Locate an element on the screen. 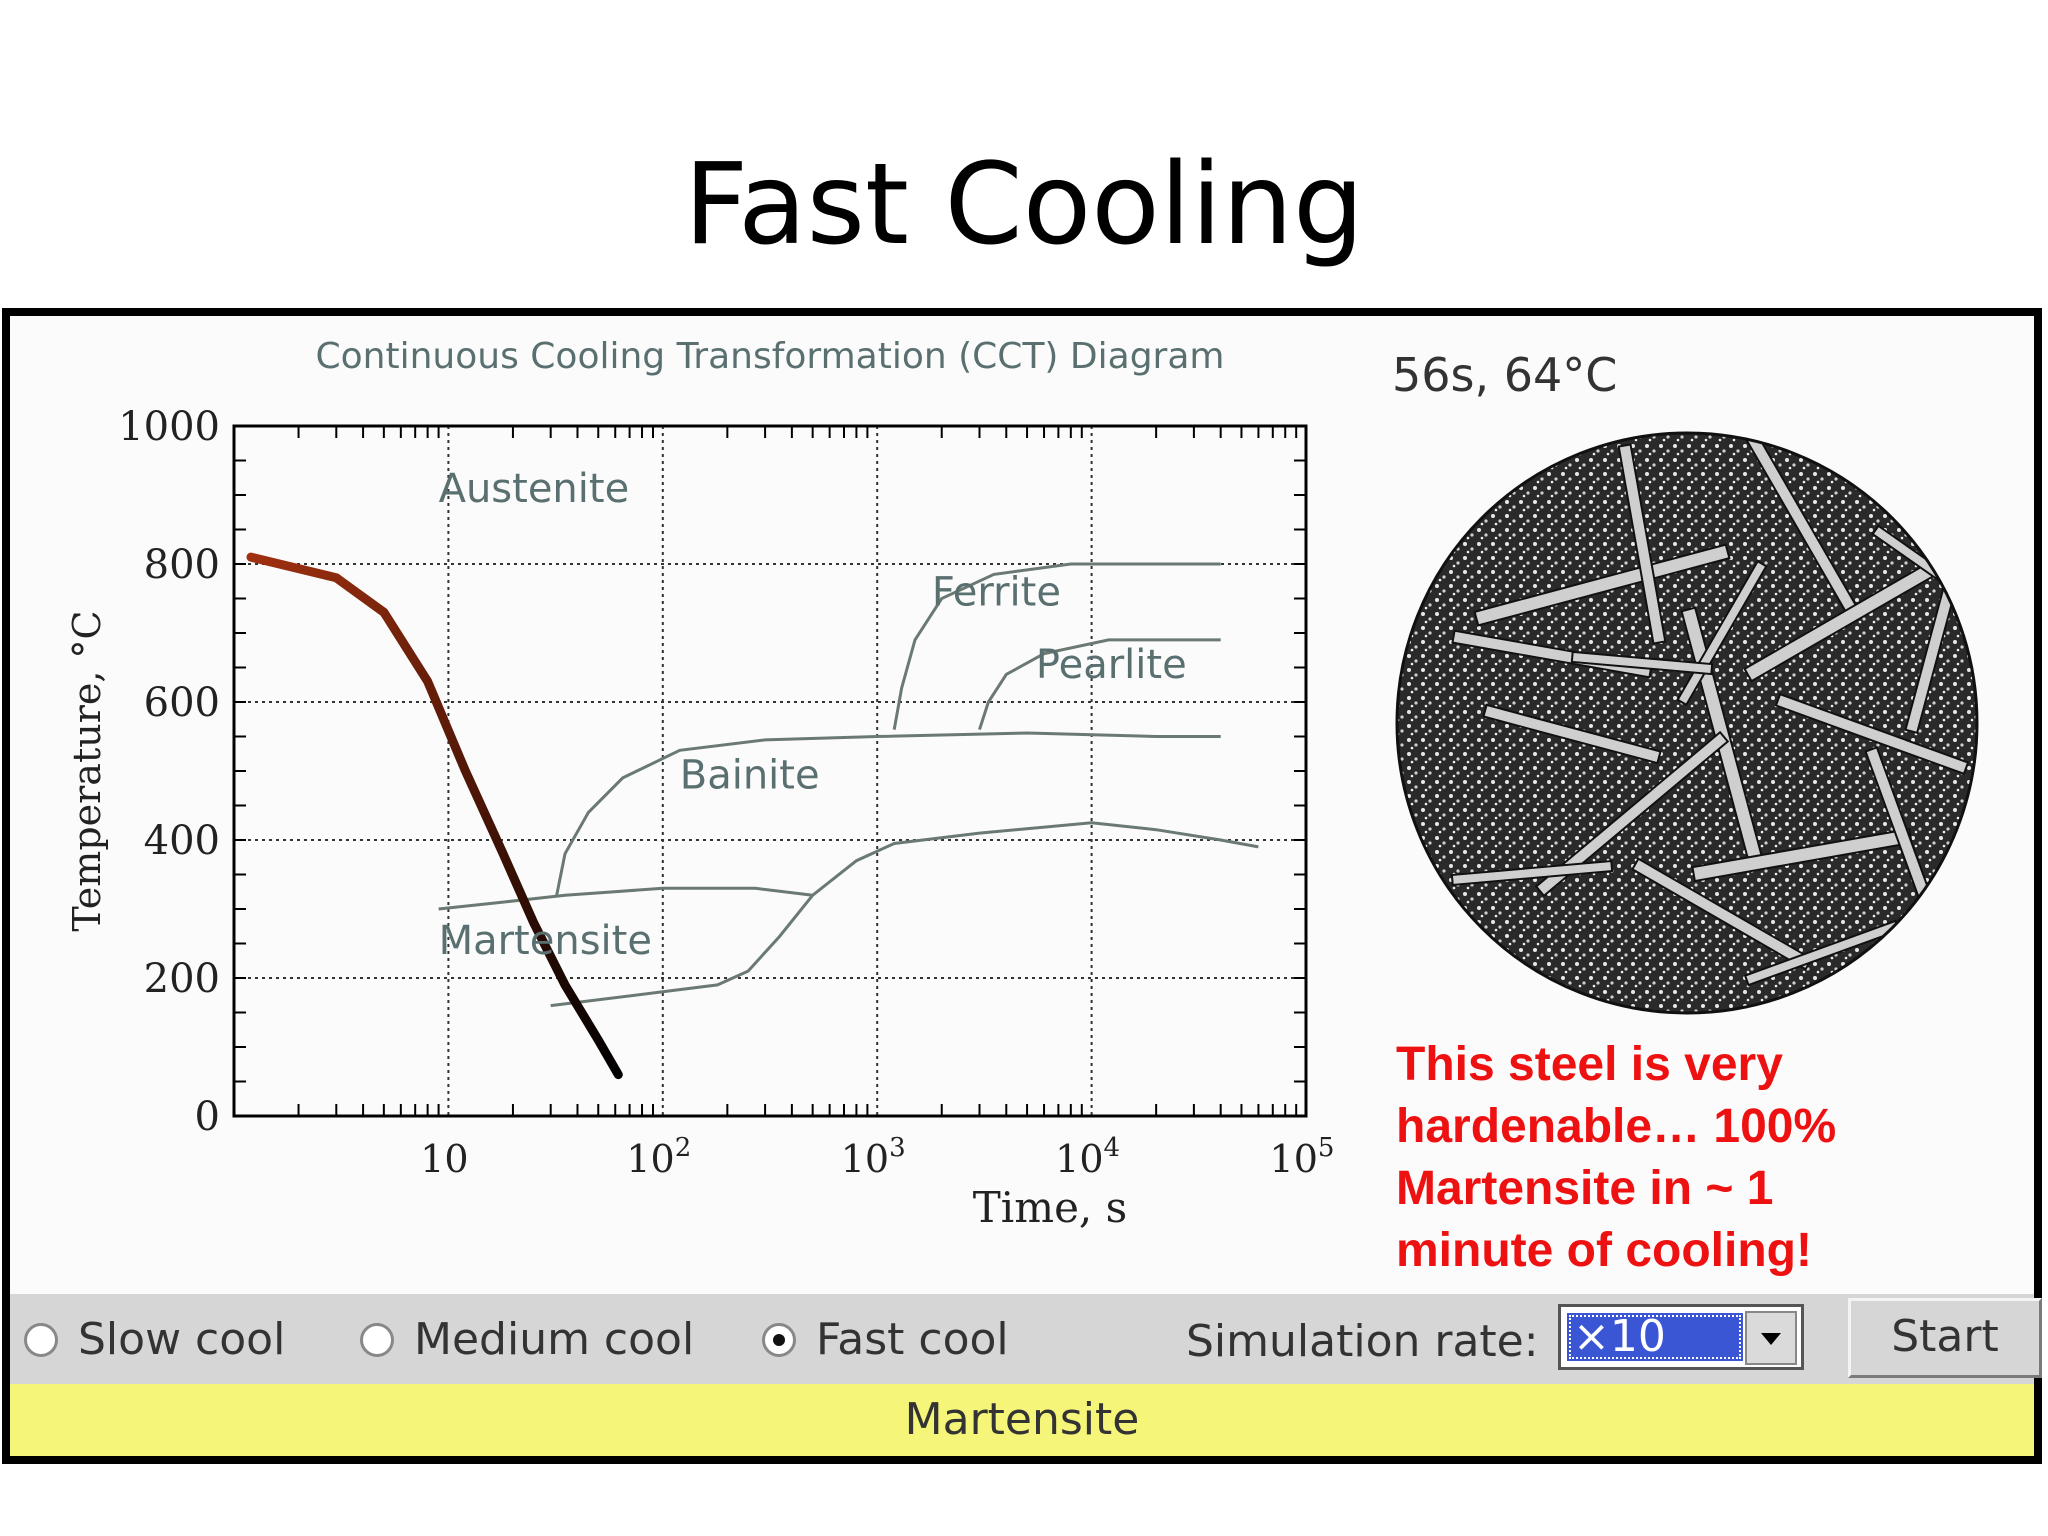 The image size is (2048, 1536). y-tick-label: 600 is located at coordinates (182, 703).